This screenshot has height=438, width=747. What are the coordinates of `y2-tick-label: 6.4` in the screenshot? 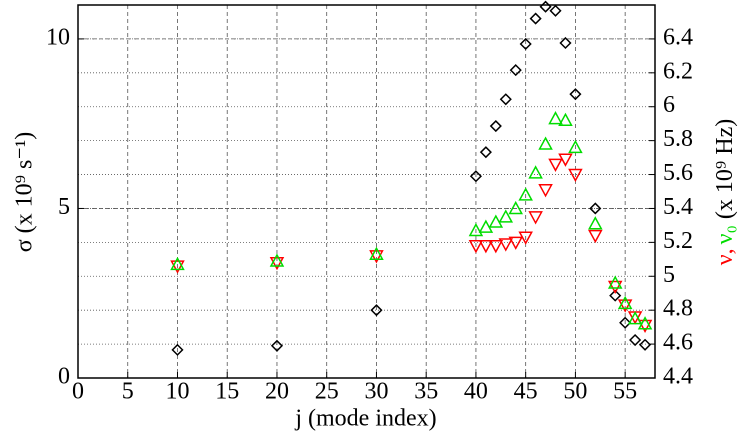 It's located at (678, 37).